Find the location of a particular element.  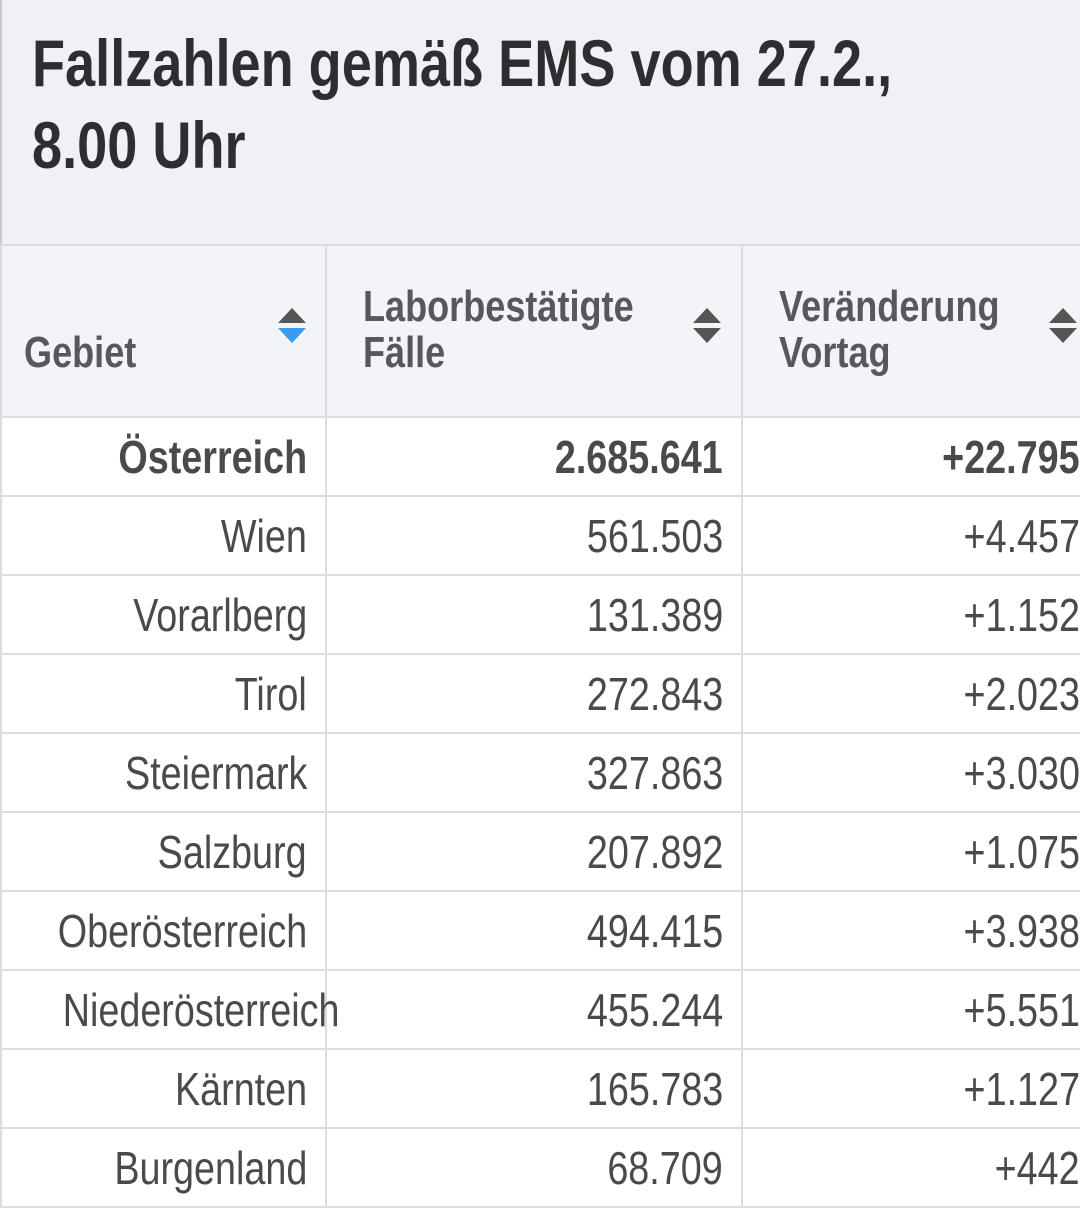

table-row: Steiermark 327.863 +3.030 is located at coordinates (540, 772).